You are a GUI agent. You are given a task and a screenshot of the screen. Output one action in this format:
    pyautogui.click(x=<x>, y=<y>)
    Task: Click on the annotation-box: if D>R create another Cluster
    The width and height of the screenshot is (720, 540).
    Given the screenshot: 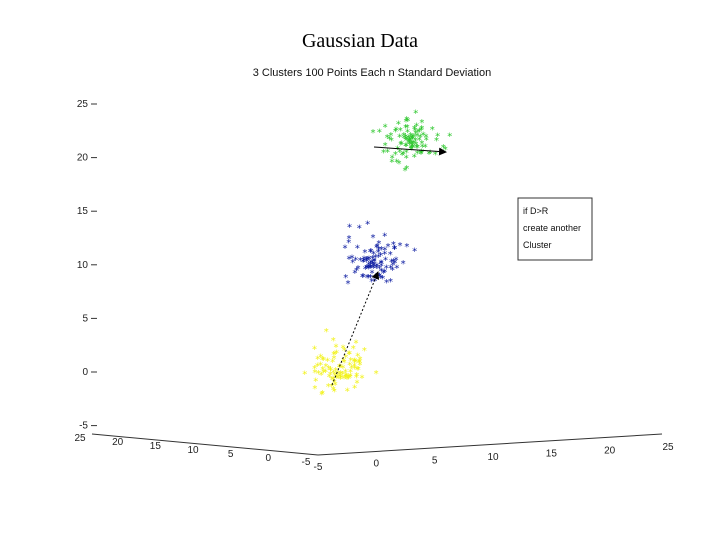 What is the action you would take?
    pyautogui.click(x=555, y=229)
    